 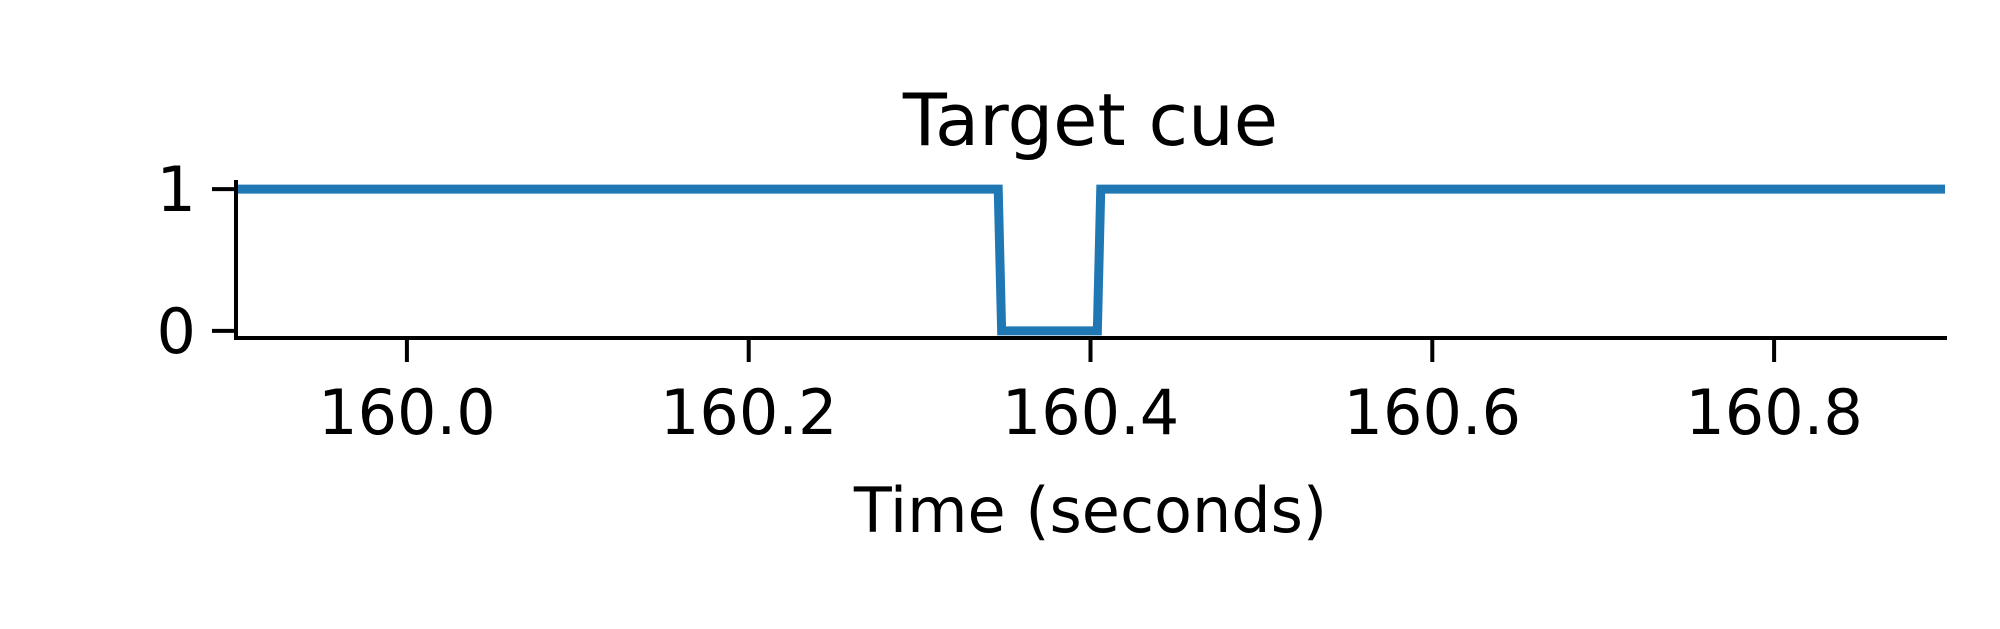 I want to click on x-tick-label: 160.0, so click(x=407, y=412).